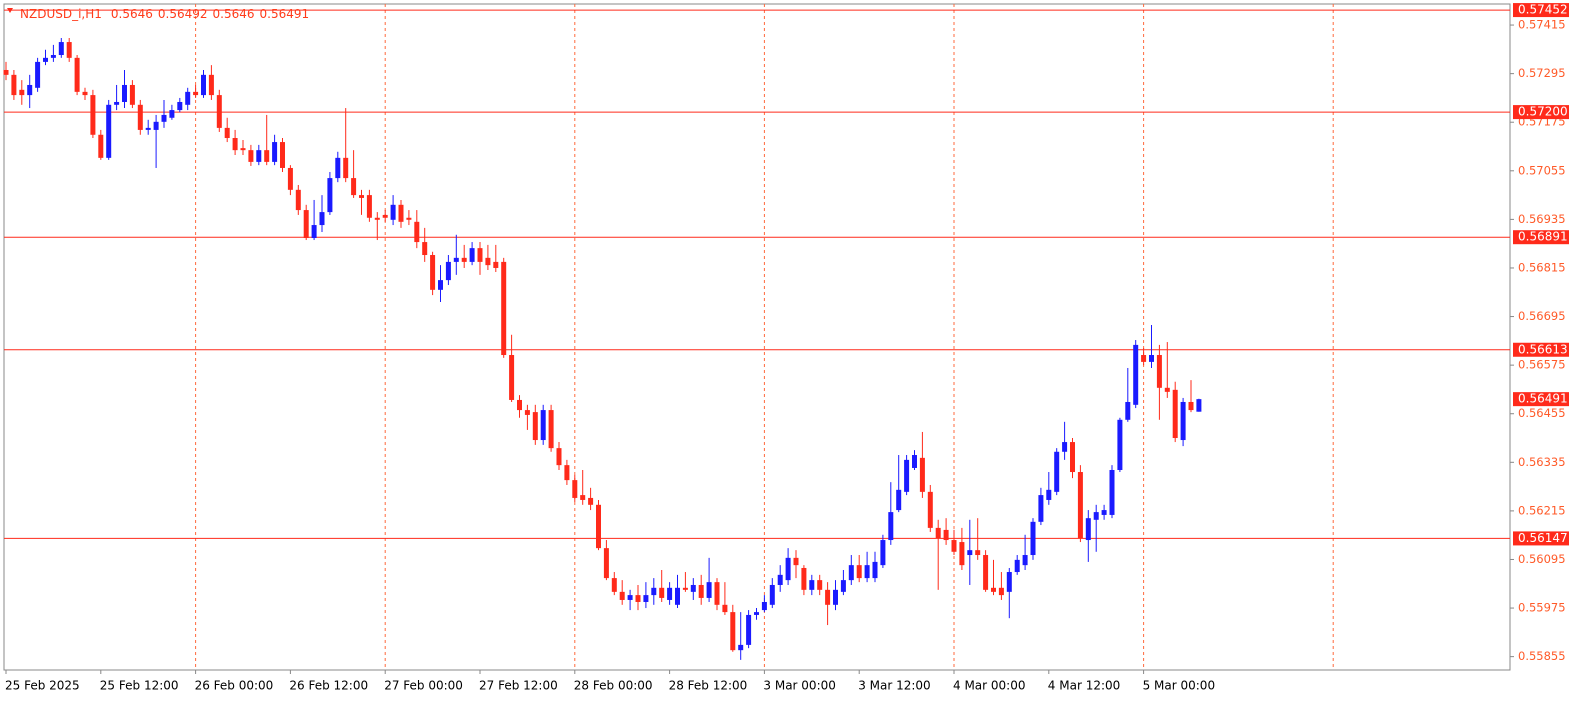 This screenshot has height=708, width=1586. I want to click on x-tick-label: 25 Feb 2025, so click(42, 686).